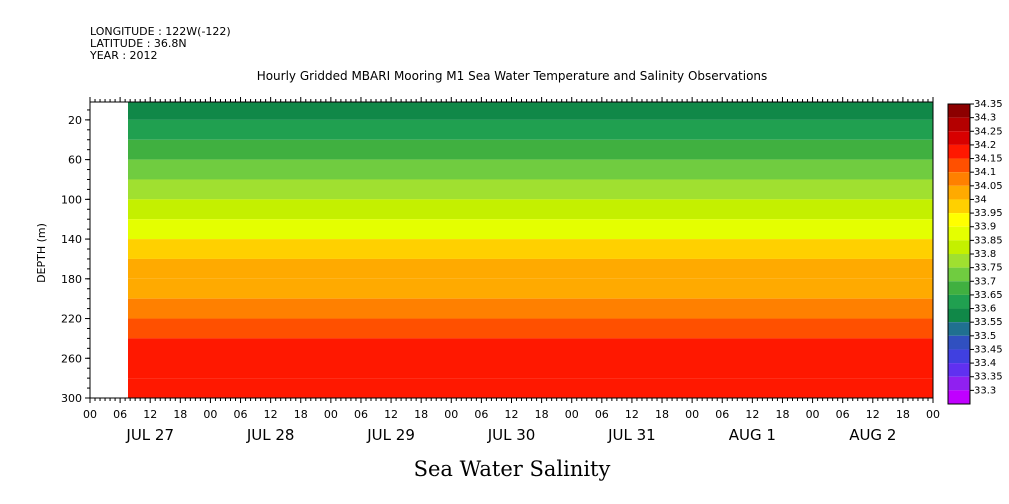  Describe the element at coordinates (985, 336) in the screenshot. I see `colorbar-label: 33.5` at that location.